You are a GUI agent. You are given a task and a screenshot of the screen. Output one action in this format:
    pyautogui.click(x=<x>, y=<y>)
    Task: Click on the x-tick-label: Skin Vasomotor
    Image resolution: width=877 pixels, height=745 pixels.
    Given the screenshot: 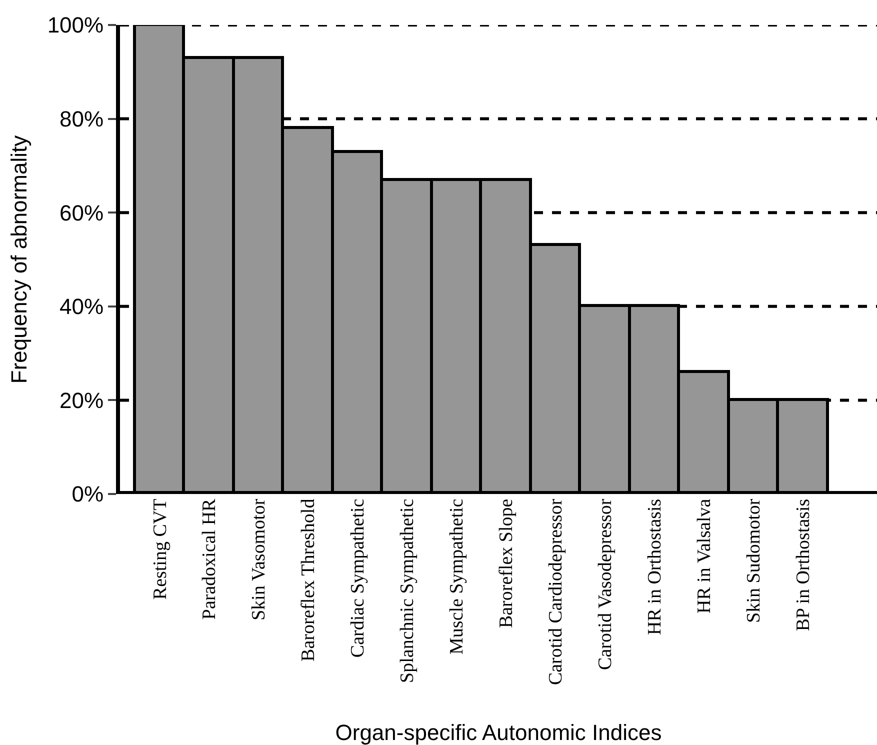 What is the action you would take?
    pyautogui.click(x=259, y=559)
    